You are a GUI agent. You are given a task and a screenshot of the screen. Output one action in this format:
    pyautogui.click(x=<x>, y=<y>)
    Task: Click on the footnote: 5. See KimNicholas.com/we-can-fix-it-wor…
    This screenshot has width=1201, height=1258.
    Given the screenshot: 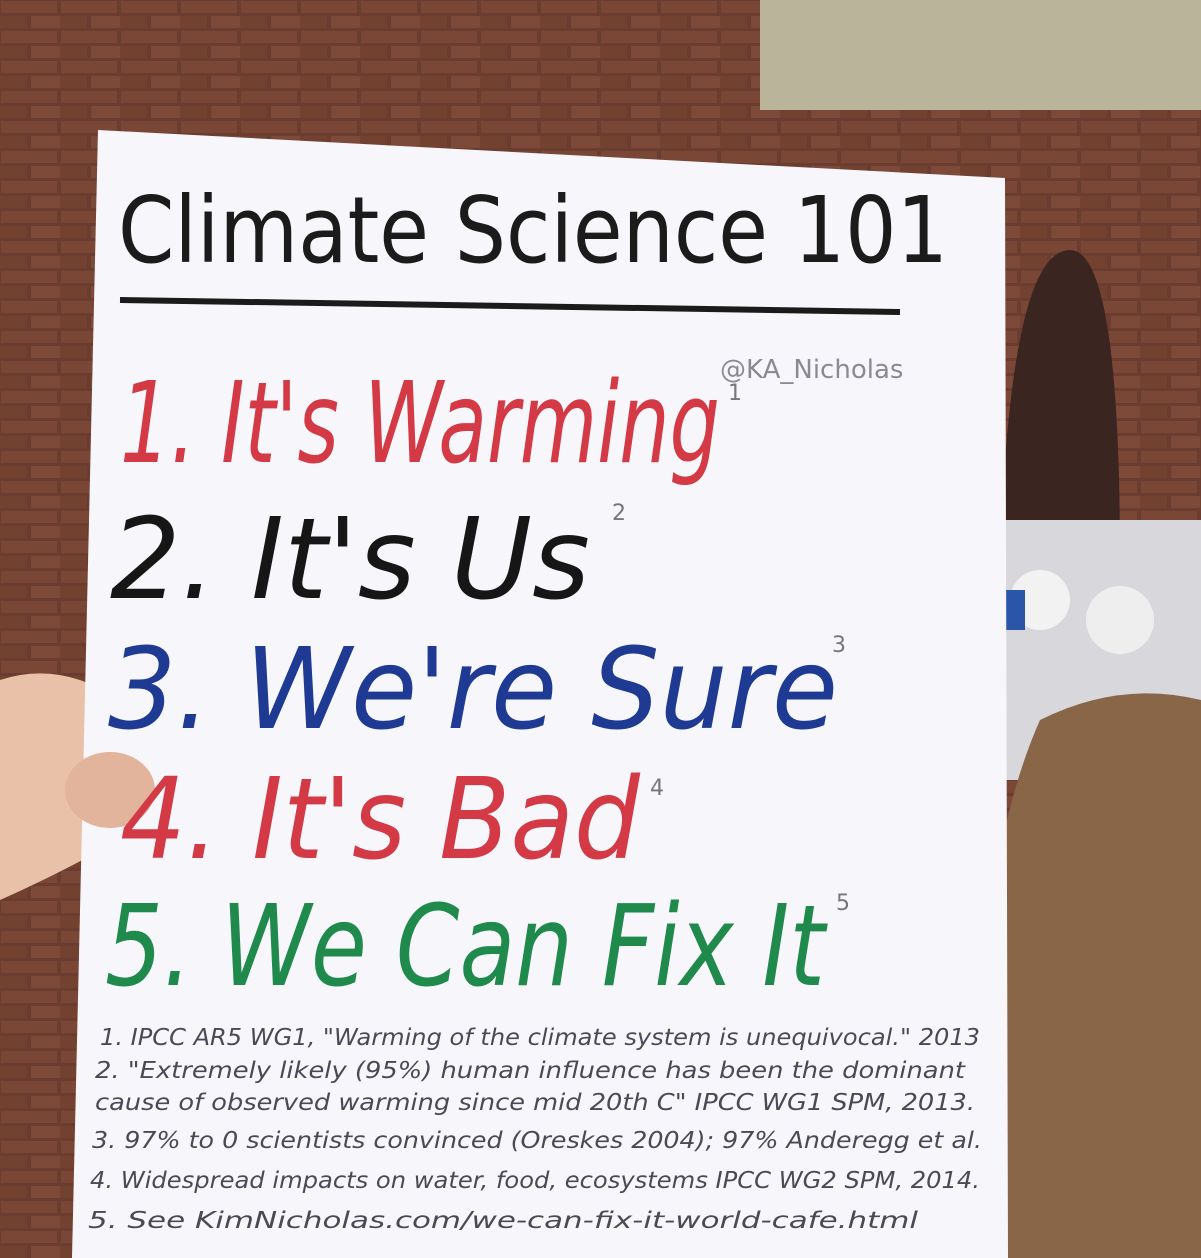 What is the action you would take?
    pyautogui.click(x=503, y=1221)
    